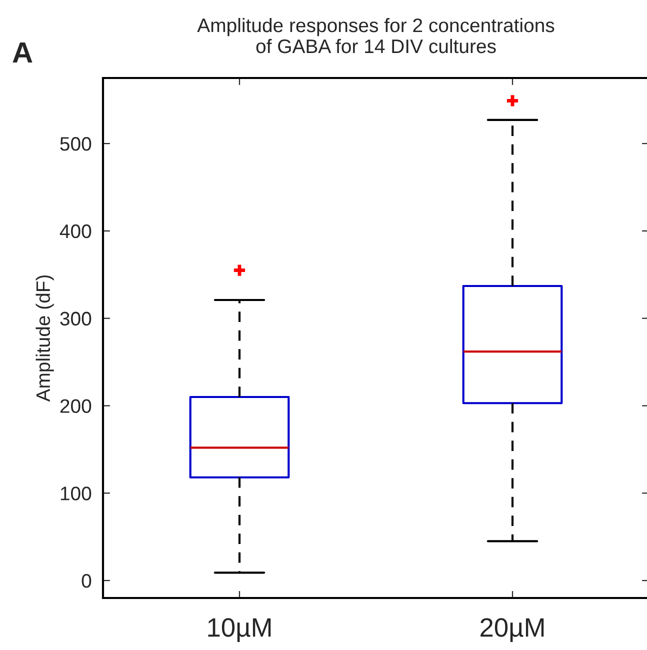 This screenshot has width=647, height=650. What do you see at coordinates (76, 144) in the screenshot?
I see `y-tick-label: 500` at bounding box center [76, 144].